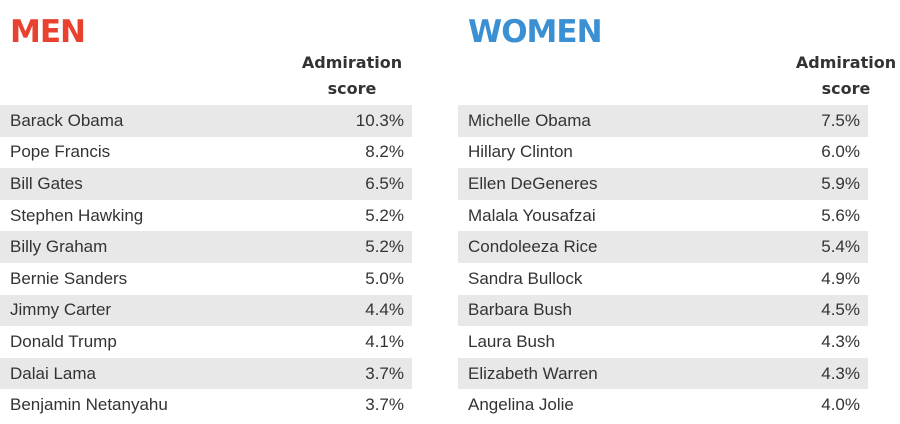 This screenshot has width=900, height=424. What do you see at coordinates (206, 310) in the screenshot?
I see `men-table-row: Jimmy Carter 4.4%` at bounding box center [206, 310].